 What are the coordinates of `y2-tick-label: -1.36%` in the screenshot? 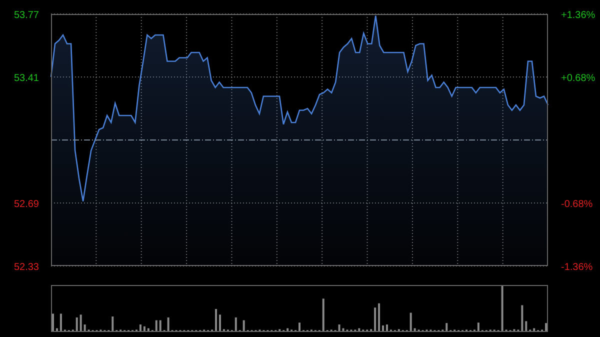 It's located at (577, 267).